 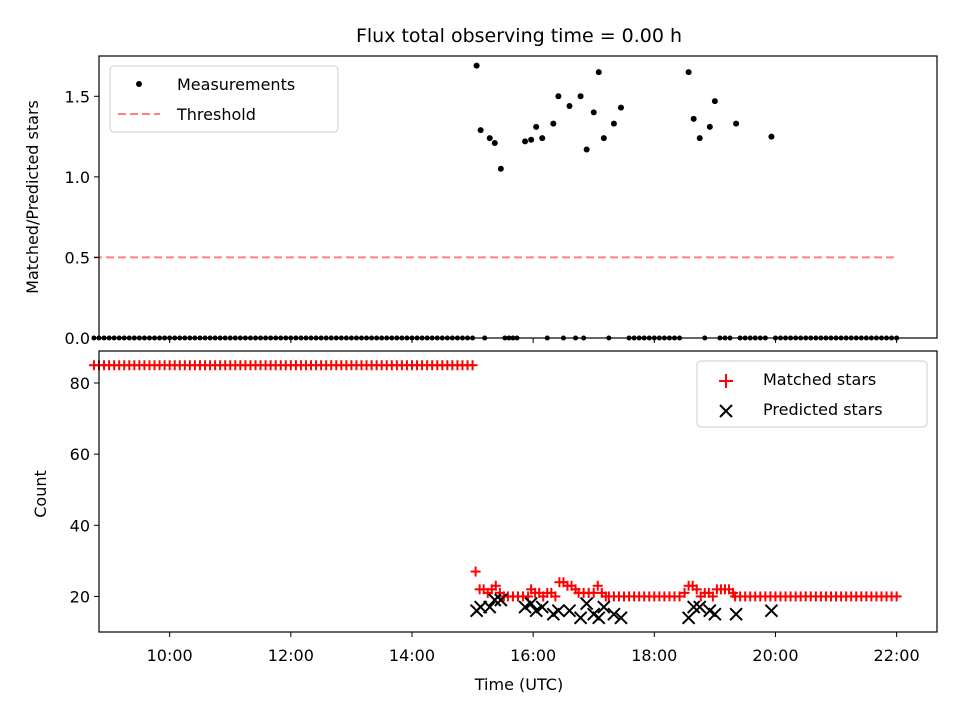 I want to click on legend-predicted-marker, so click(x=726, y=411).